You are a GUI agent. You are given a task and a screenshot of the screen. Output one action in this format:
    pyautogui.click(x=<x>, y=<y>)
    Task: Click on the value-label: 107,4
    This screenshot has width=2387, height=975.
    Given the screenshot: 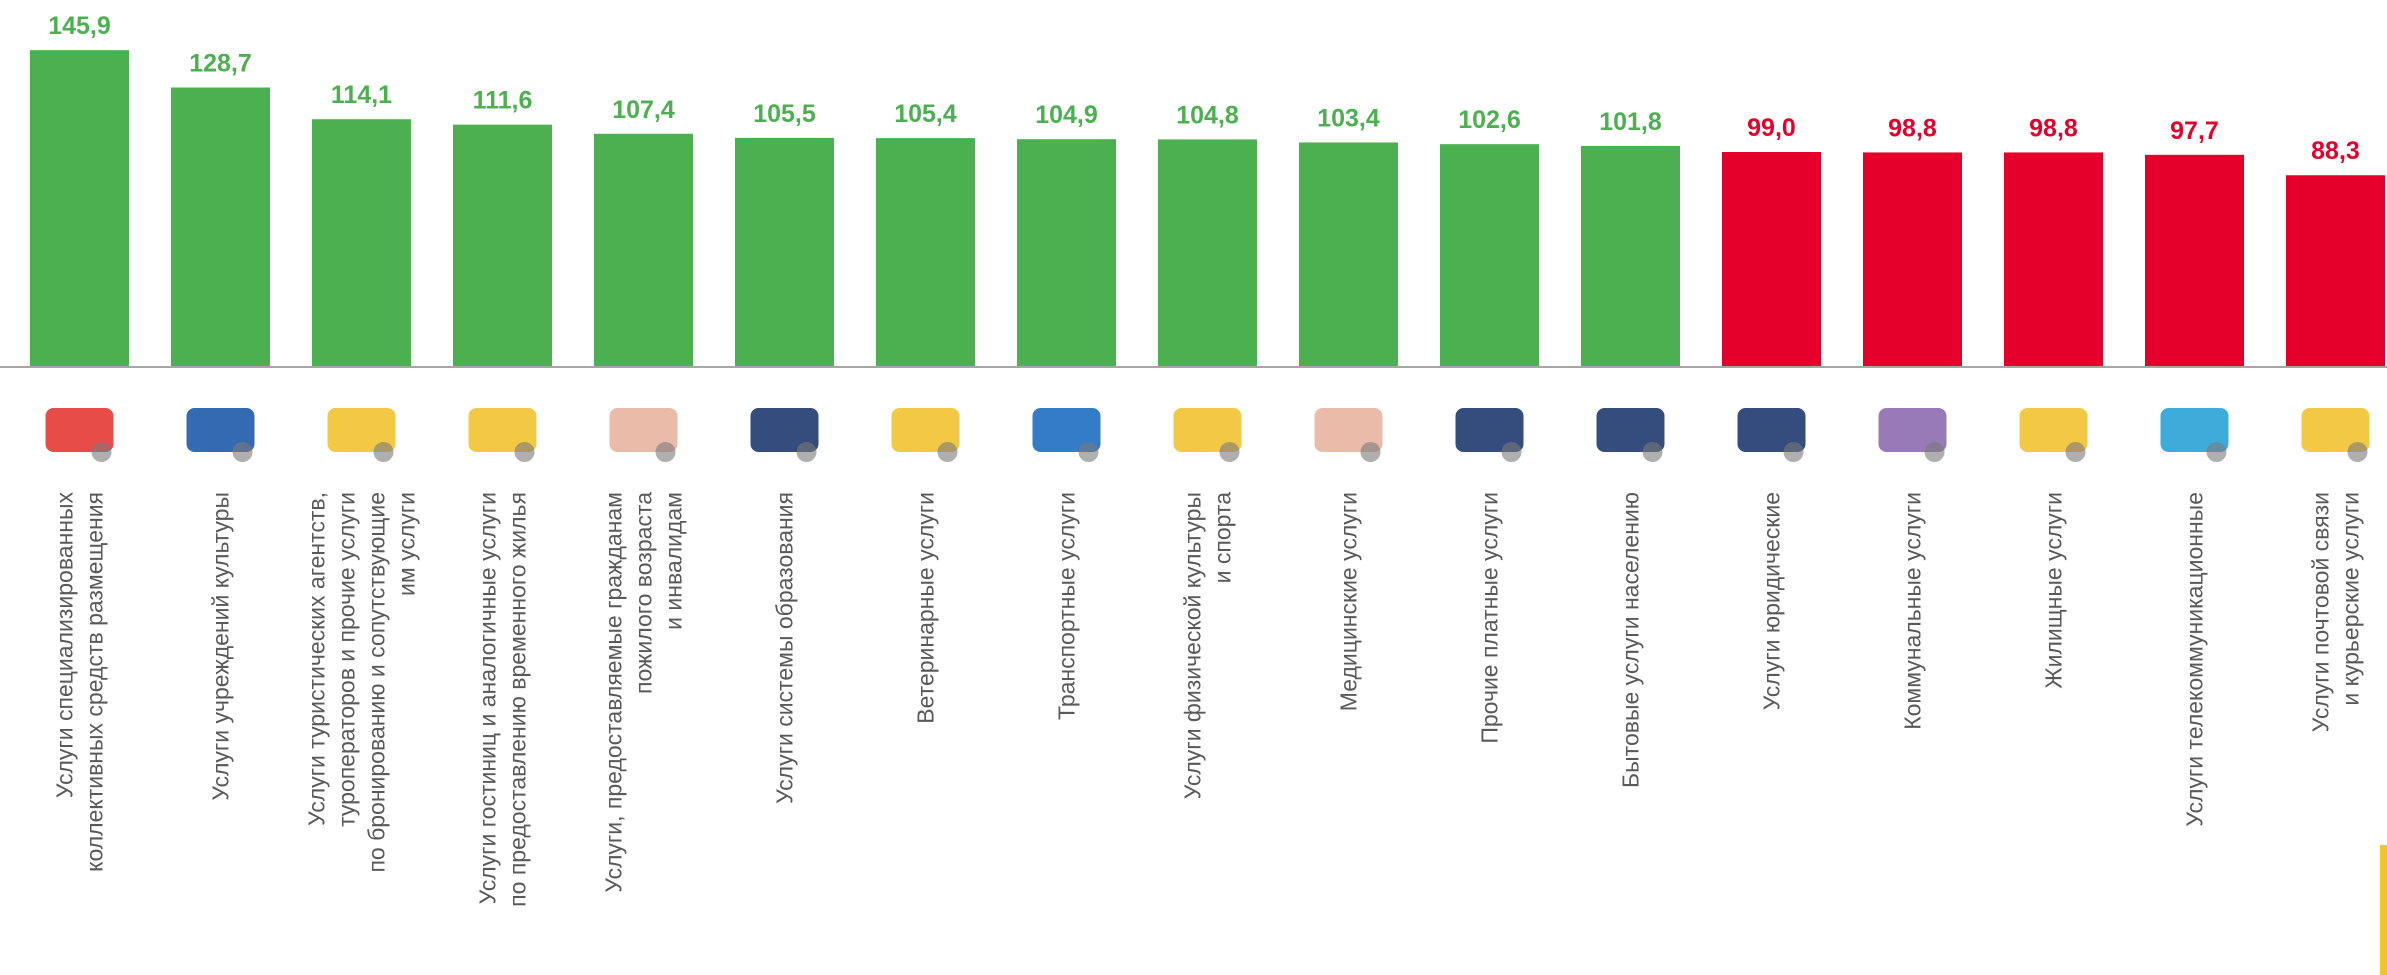 What is the action you would take?
    pyautogui.click(x=643, y=110)
    